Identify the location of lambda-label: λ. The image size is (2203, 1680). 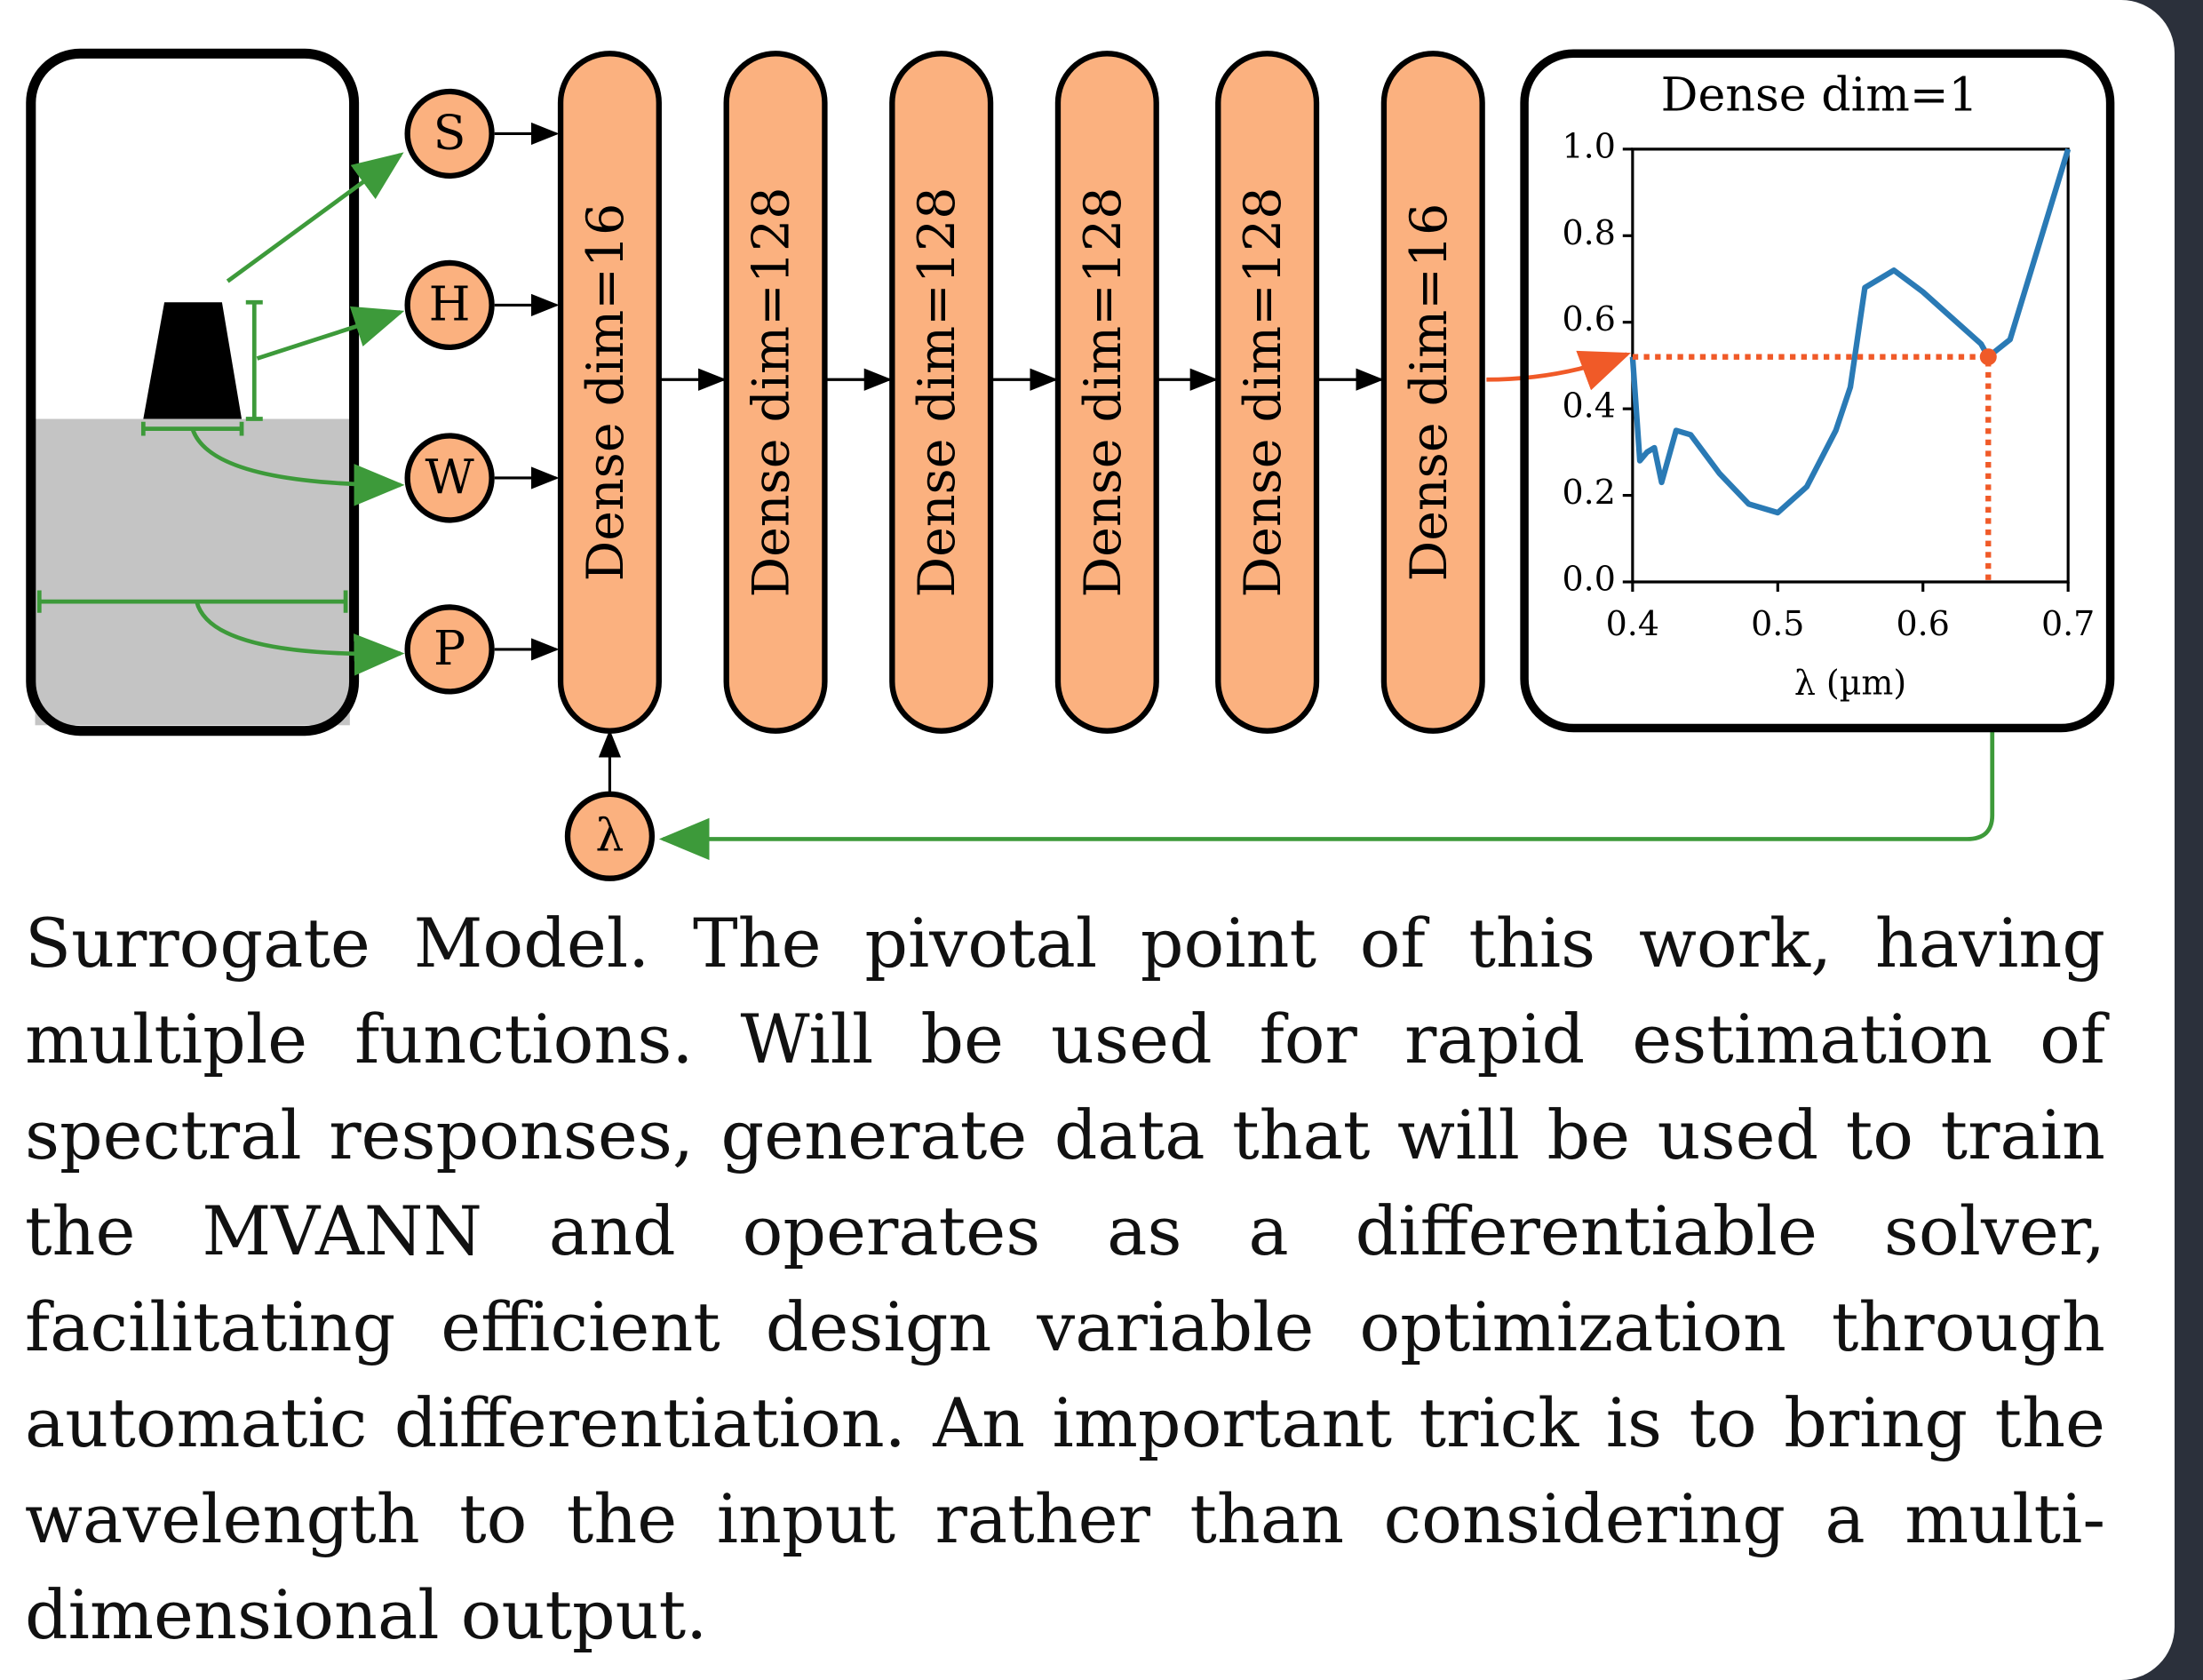
(609, 835).